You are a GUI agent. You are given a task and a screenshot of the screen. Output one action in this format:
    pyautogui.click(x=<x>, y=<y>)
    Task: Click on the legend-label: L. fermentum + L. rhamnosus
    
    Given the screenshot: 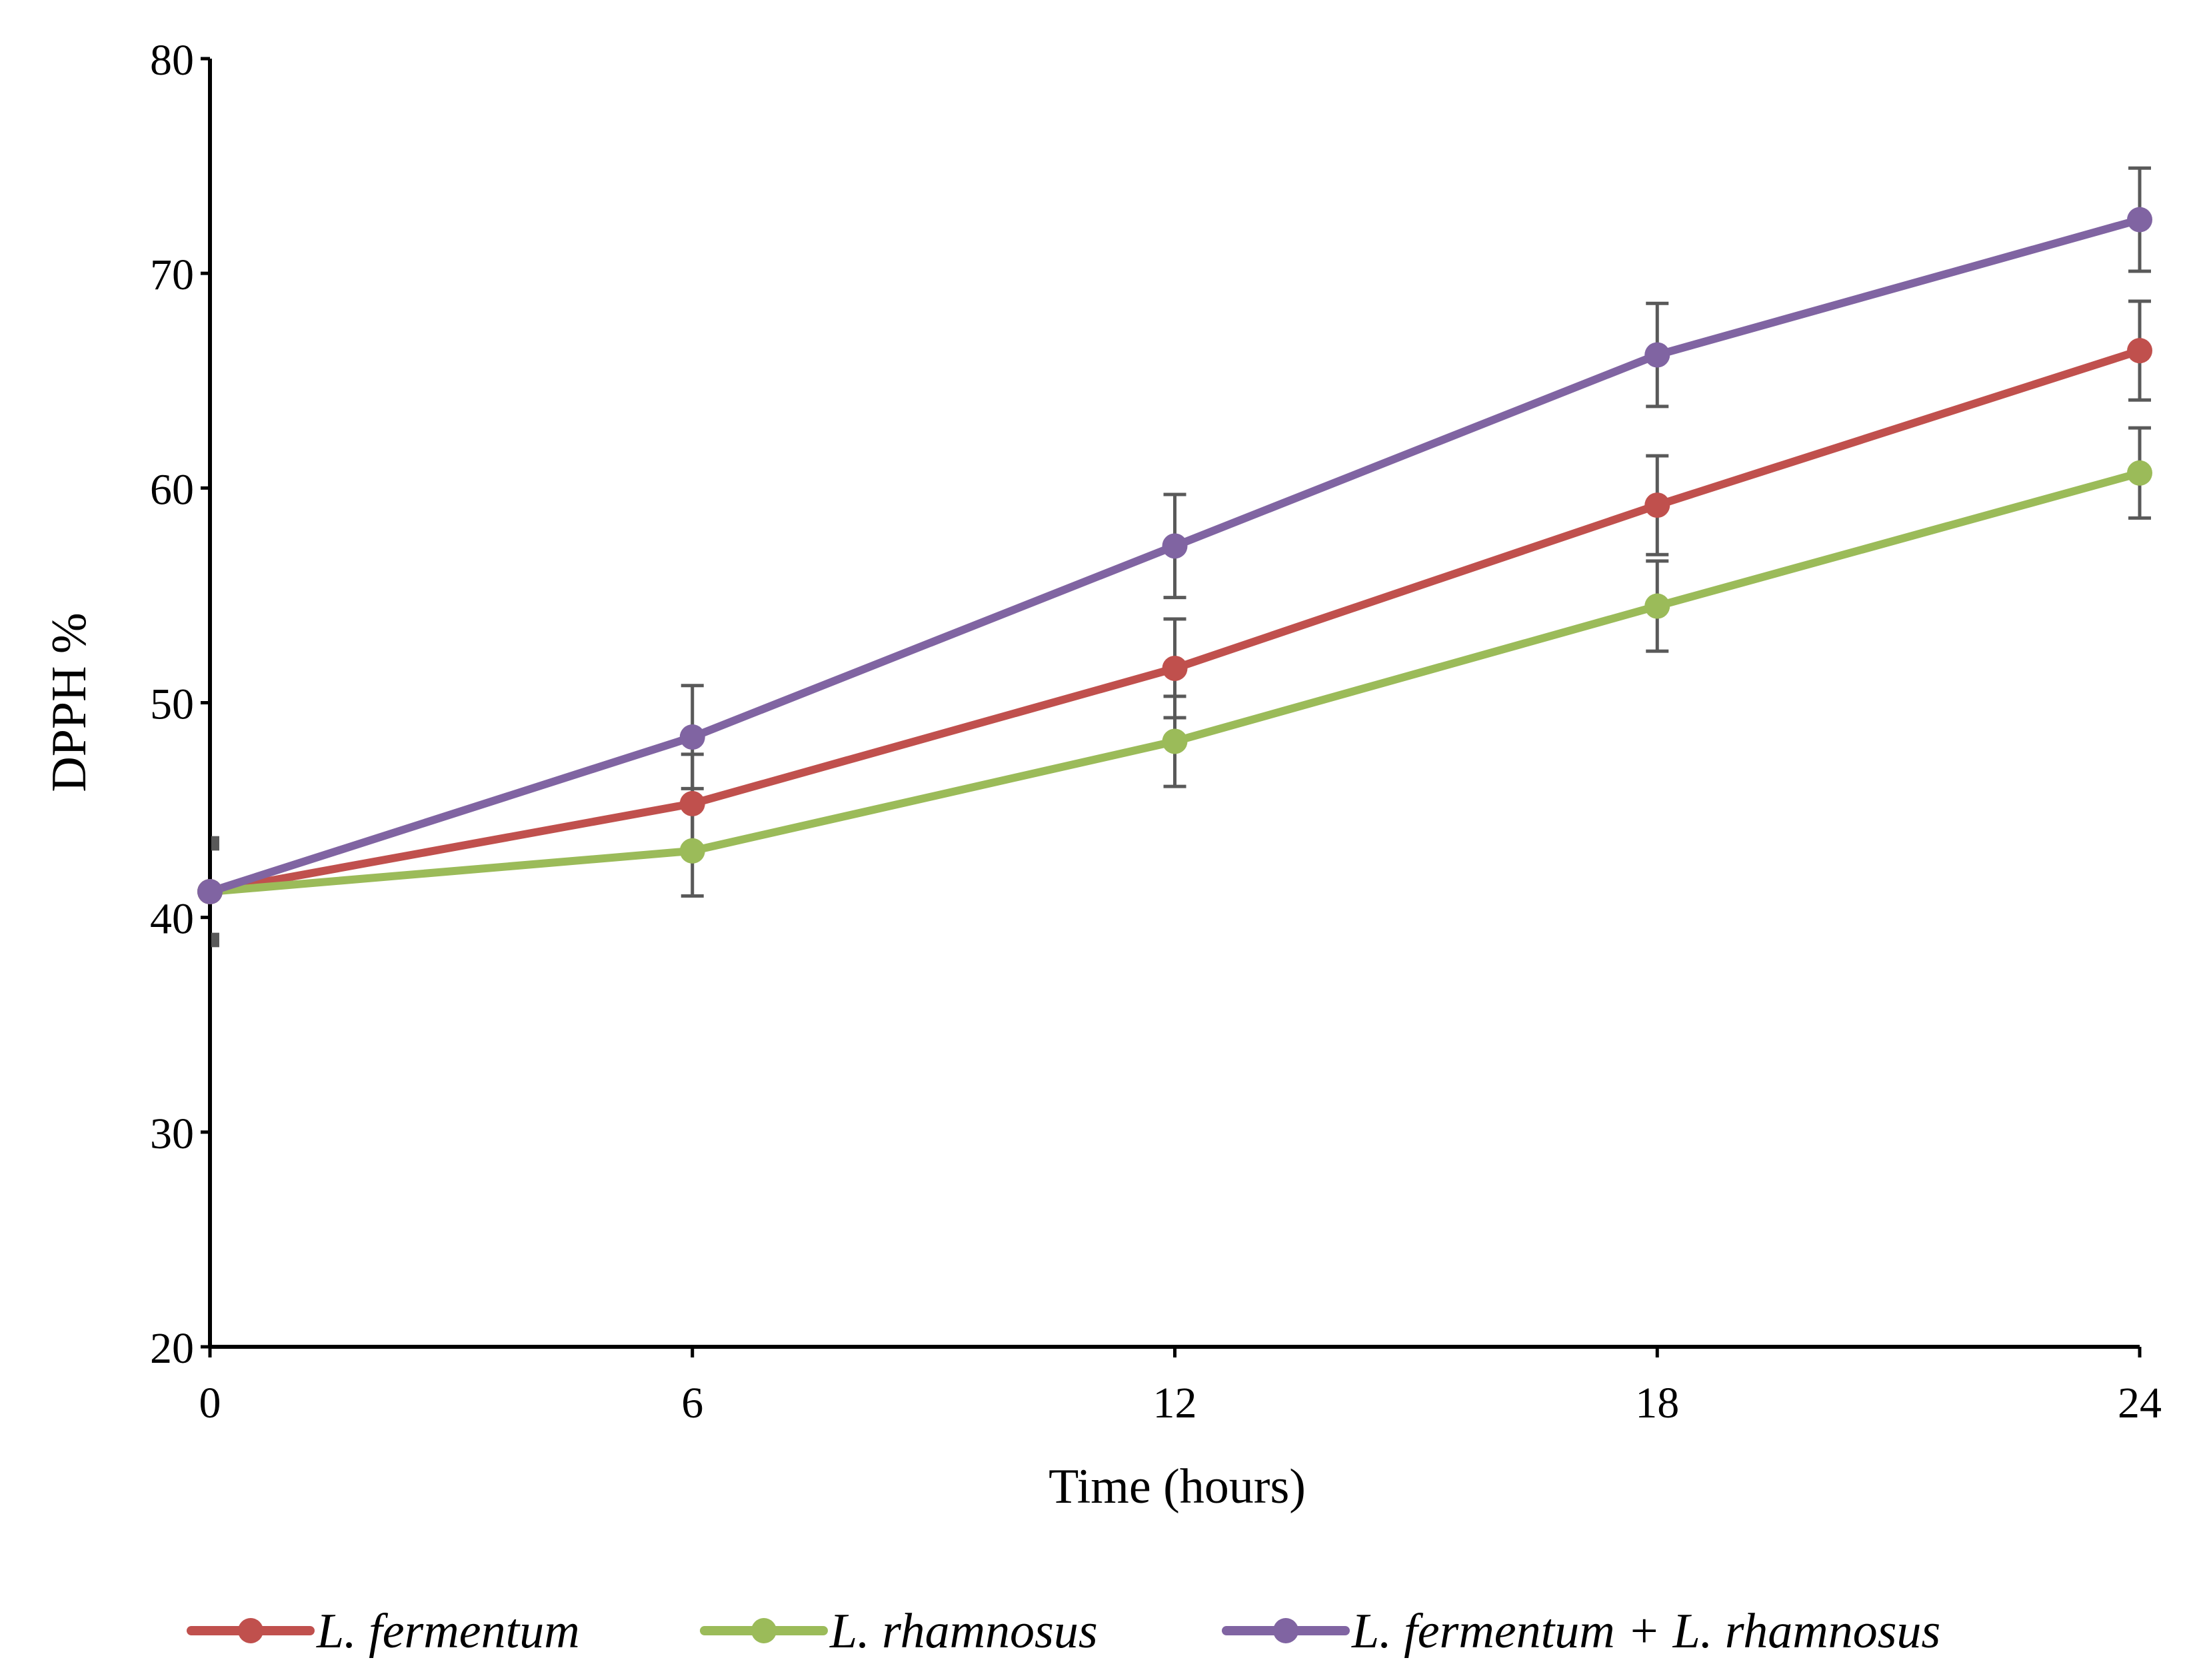 What is the action you would take?
    pyautogui.click(x=1646, y=1631)
    